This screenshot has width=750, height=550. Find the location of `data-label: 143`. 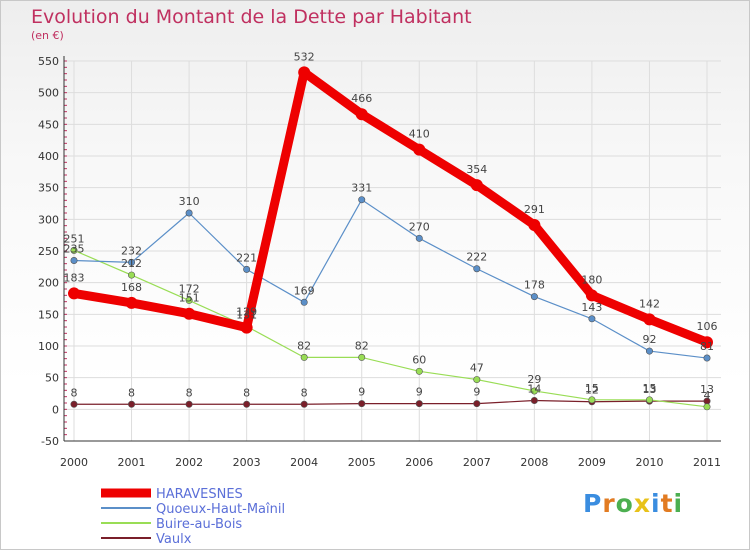

data-label: 143 is located at coordinates (591, 307).